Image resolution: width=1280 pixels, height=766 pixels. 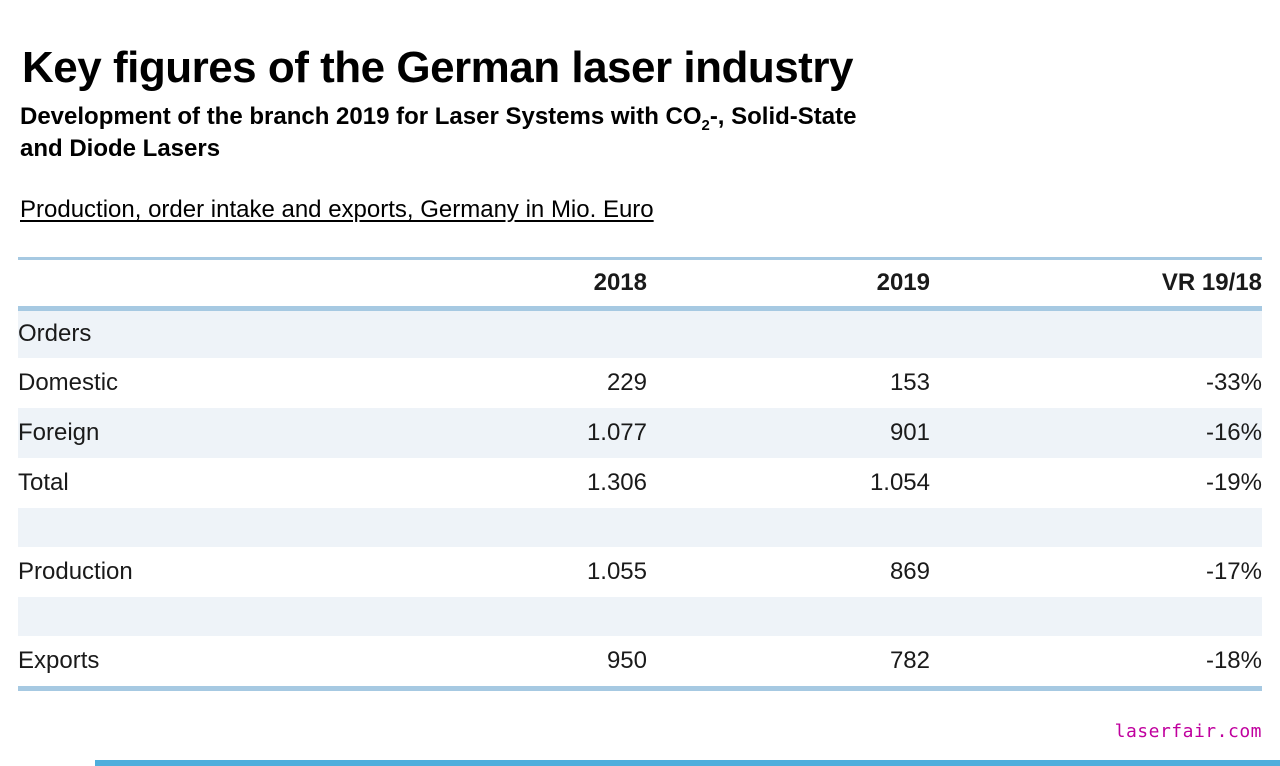 What do you see at coordinates (687, 763) in the screenshot?
I see `bottom-accent-bar` at bounding box center [687, 763].